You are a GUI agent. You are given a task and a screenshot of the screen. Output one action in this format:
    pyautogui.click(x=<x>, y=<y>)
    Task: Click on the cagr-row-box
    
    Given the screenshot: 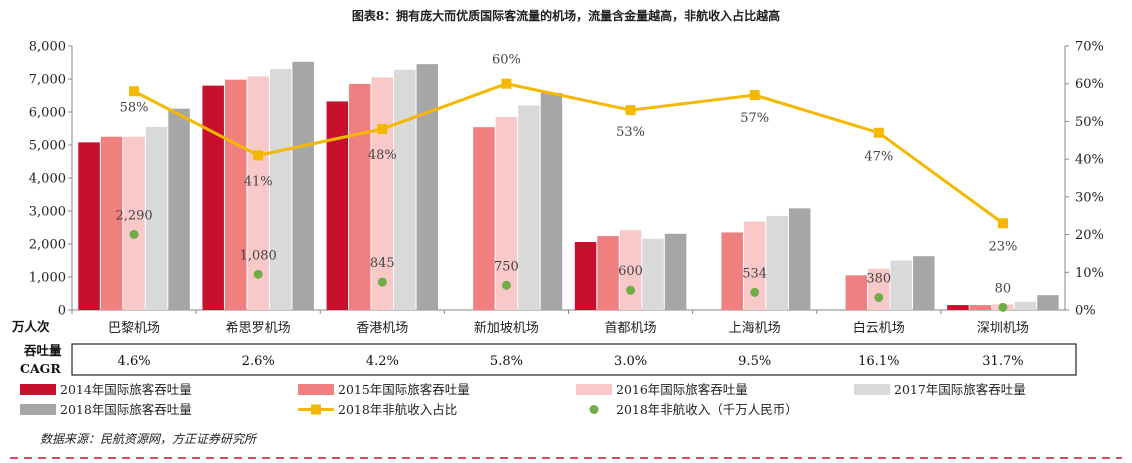 What is the action you would take?
    pyautogui.click(x=574, y=359)
    